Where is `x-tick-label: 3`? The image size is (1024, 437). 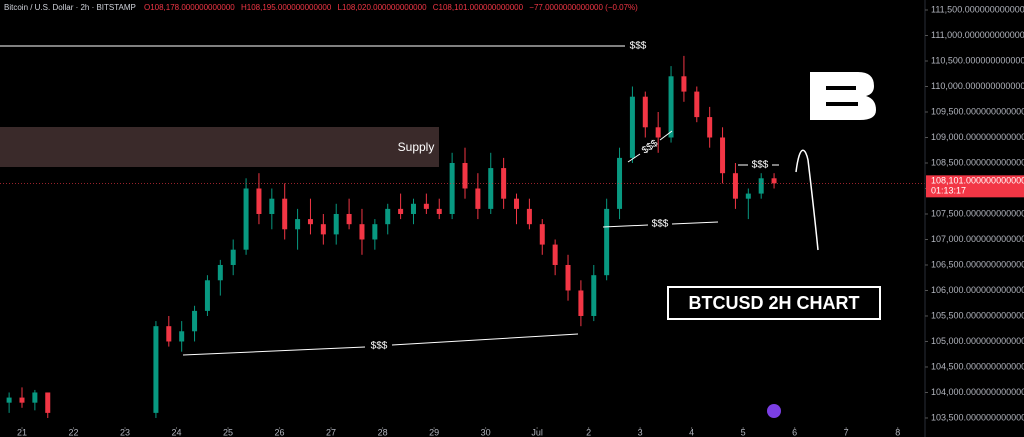
x-tick-label: 3 is located at coordinates (640, 432).